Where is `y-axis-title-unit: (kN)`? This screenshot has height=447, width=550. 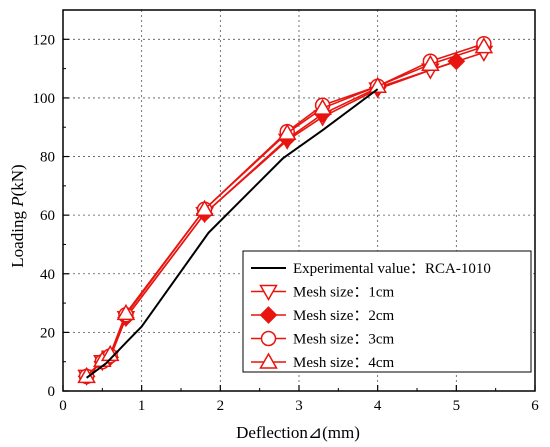
y-axis-title-unit: (kN) is located at coordinates (17, 180).